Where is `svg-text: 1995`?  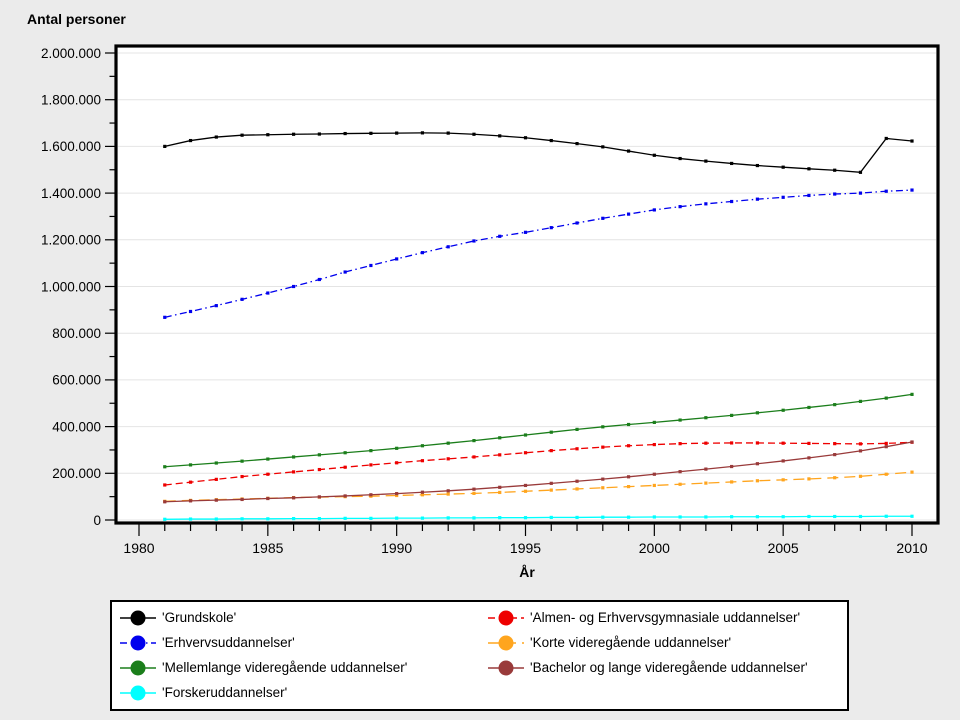
svg-text: 1995 is located at coordinates (525, 548).